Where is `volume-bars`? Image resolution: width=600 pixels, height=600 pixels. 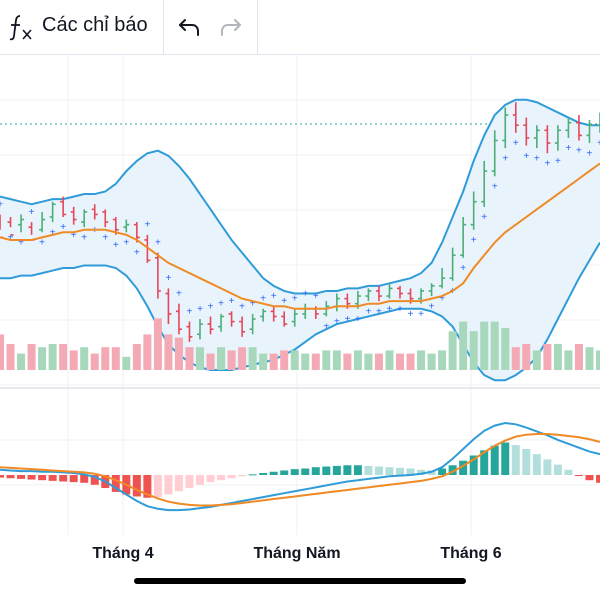
volume-bars is located at coordinates (300, 344).